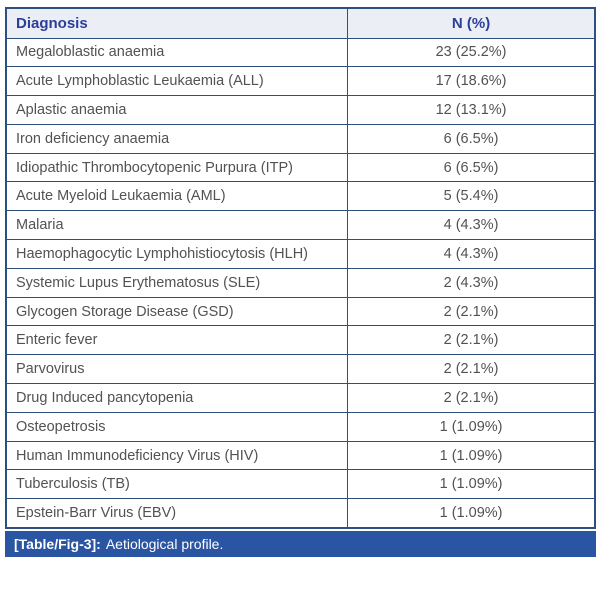 The image size is (600, 616). Describe the element at coordinates (471, 282) in the screenshot. I see `cell-n-pct: 2 (4.3%)` at that location.